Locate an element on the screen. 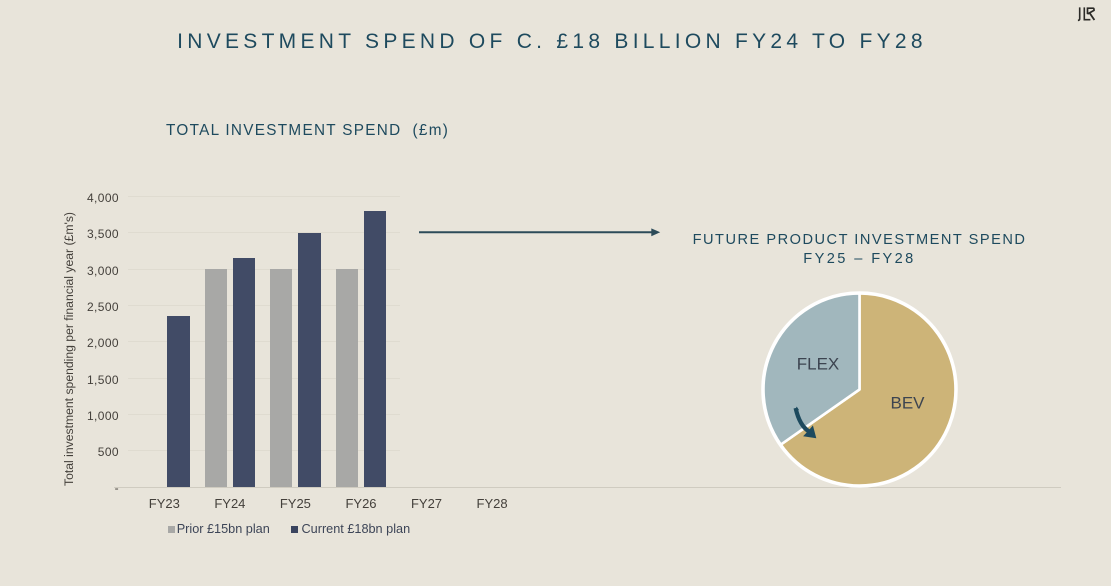  svg-text: FLEX is located at coordinates (818, 364).